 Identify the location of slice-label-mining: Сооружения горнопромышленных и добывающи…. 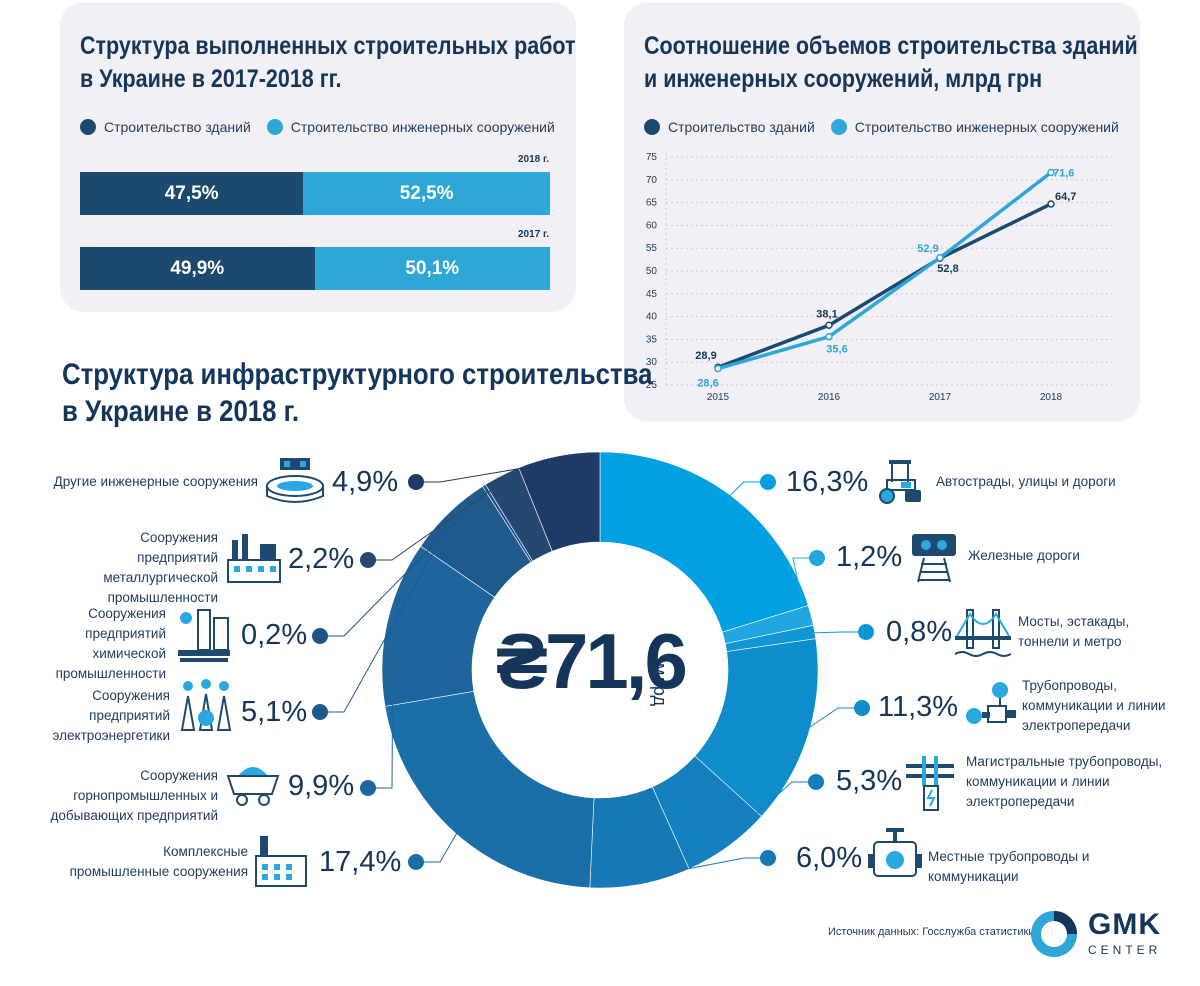
(134, 795).